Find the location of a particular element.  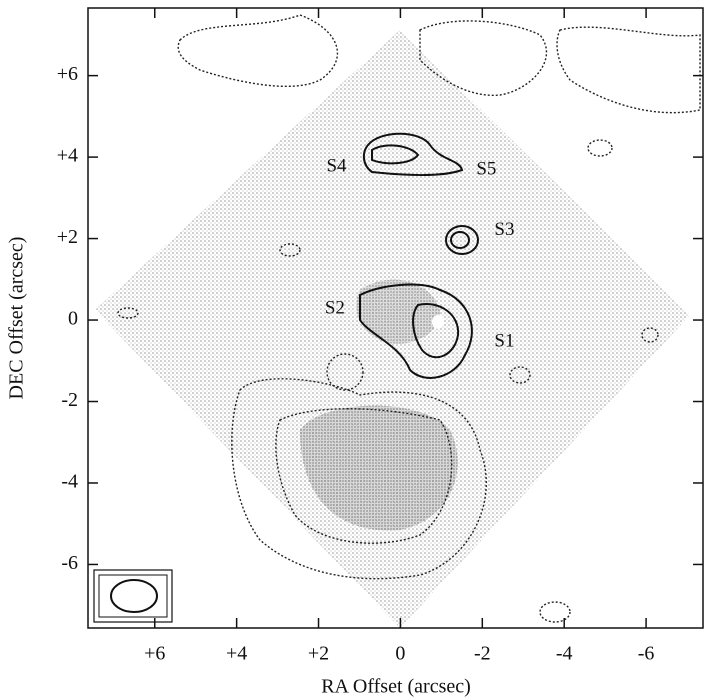

x-axis-label: RA Offset (arcsec) is located at coordinates (396, 687).